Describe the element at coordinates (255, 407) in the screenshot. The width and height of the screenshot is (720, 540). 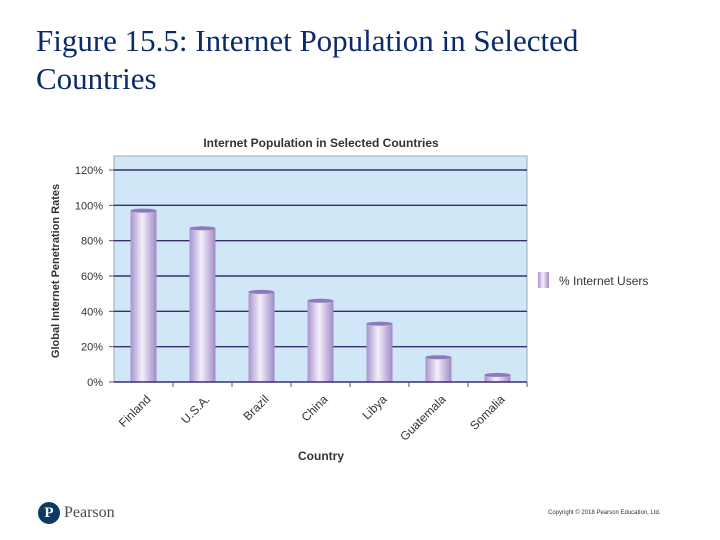
I see `x-tick-label: Brazil` at that location.